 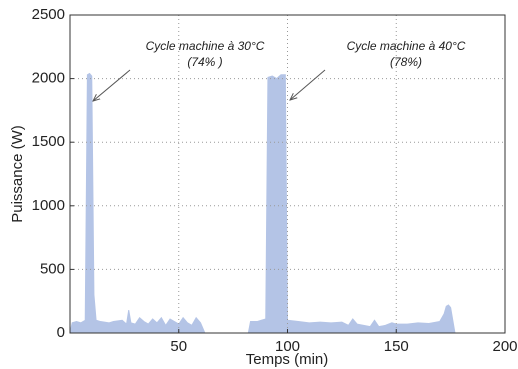 What do you see at coordinates (504, 346) in the screenshot?
I see `x-tick-label: 200` at bounding box center [504, 346].